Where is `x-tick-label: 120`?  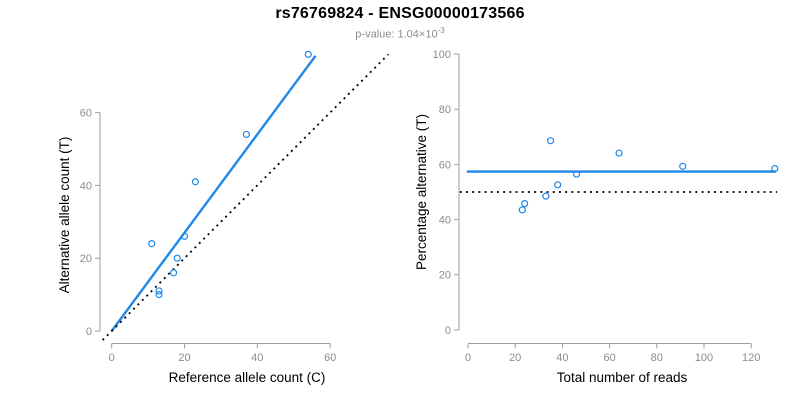 x-tick-label: 120 is located at coordinates (751, 358).